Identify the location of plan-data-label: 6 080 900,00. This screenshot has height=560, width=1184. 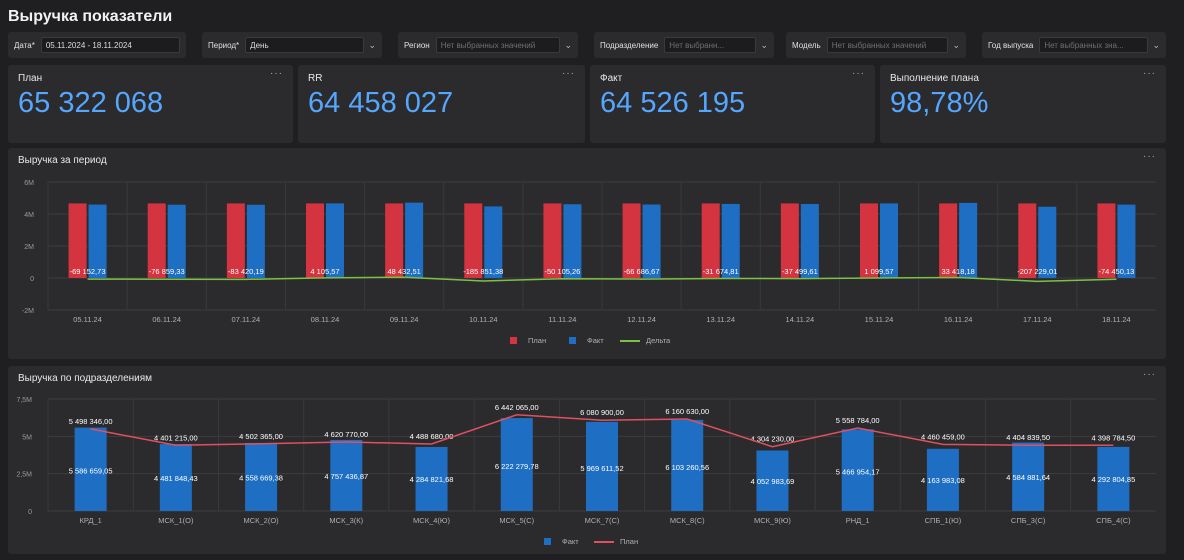
(602, 412).